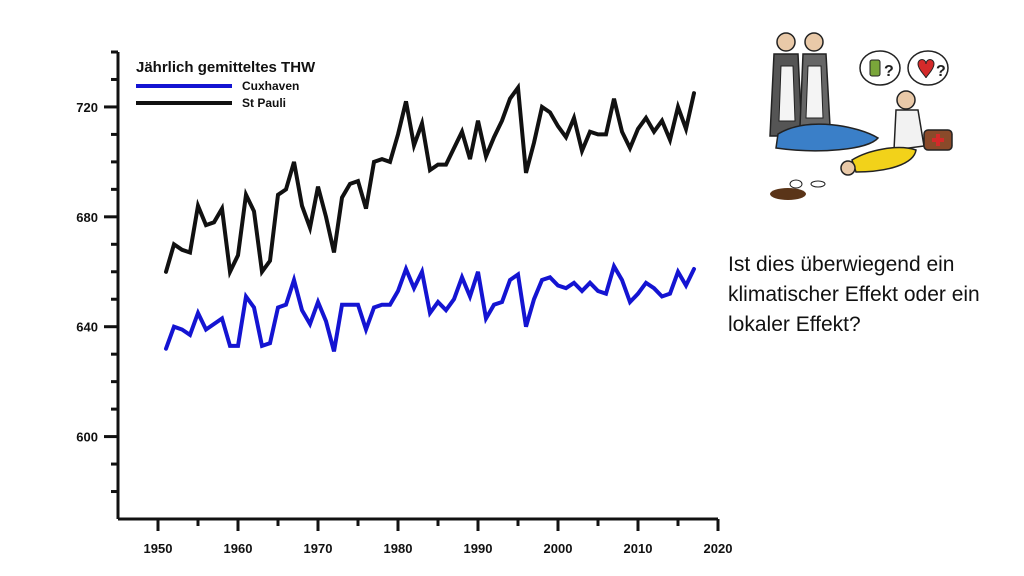  I want to click on x-tick-label: 1960, so click(238, 548).